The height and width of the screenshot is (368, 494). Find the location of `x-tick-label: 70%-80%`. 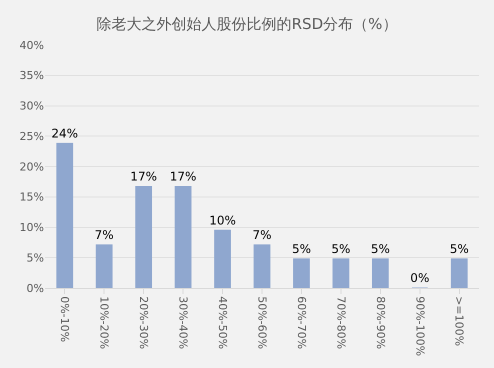

x-tick-label: 70%-80% is located at coordinates (341, 323).